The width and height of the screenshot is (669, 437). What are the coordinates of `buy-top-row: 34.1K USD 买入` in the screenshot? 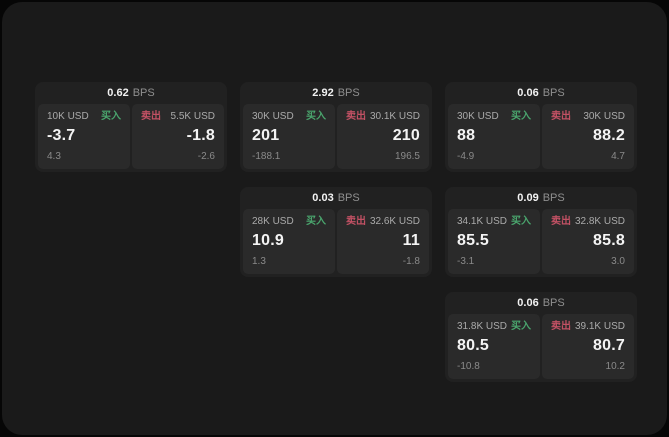 It's located at (494, 222).